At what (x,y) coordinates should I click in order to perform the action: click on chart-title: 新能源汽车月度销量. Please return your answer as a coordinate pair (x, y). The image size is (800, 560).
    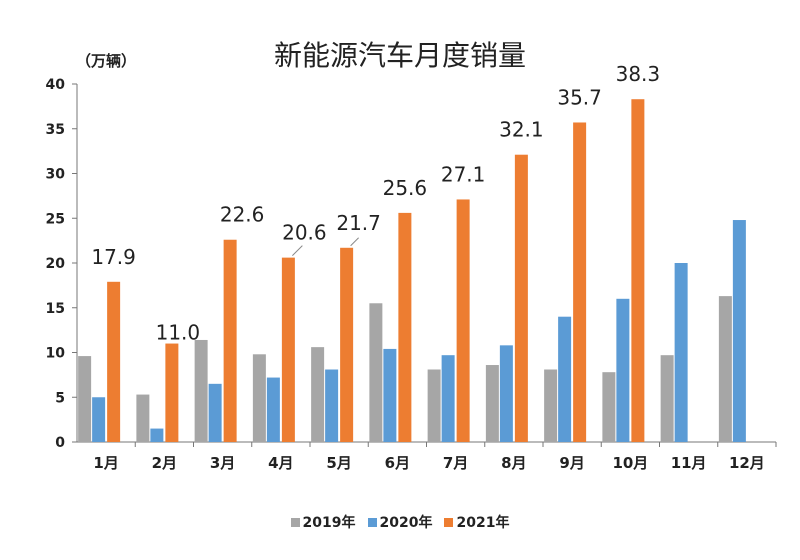
    Looking at the image, I should click on (399, 55).